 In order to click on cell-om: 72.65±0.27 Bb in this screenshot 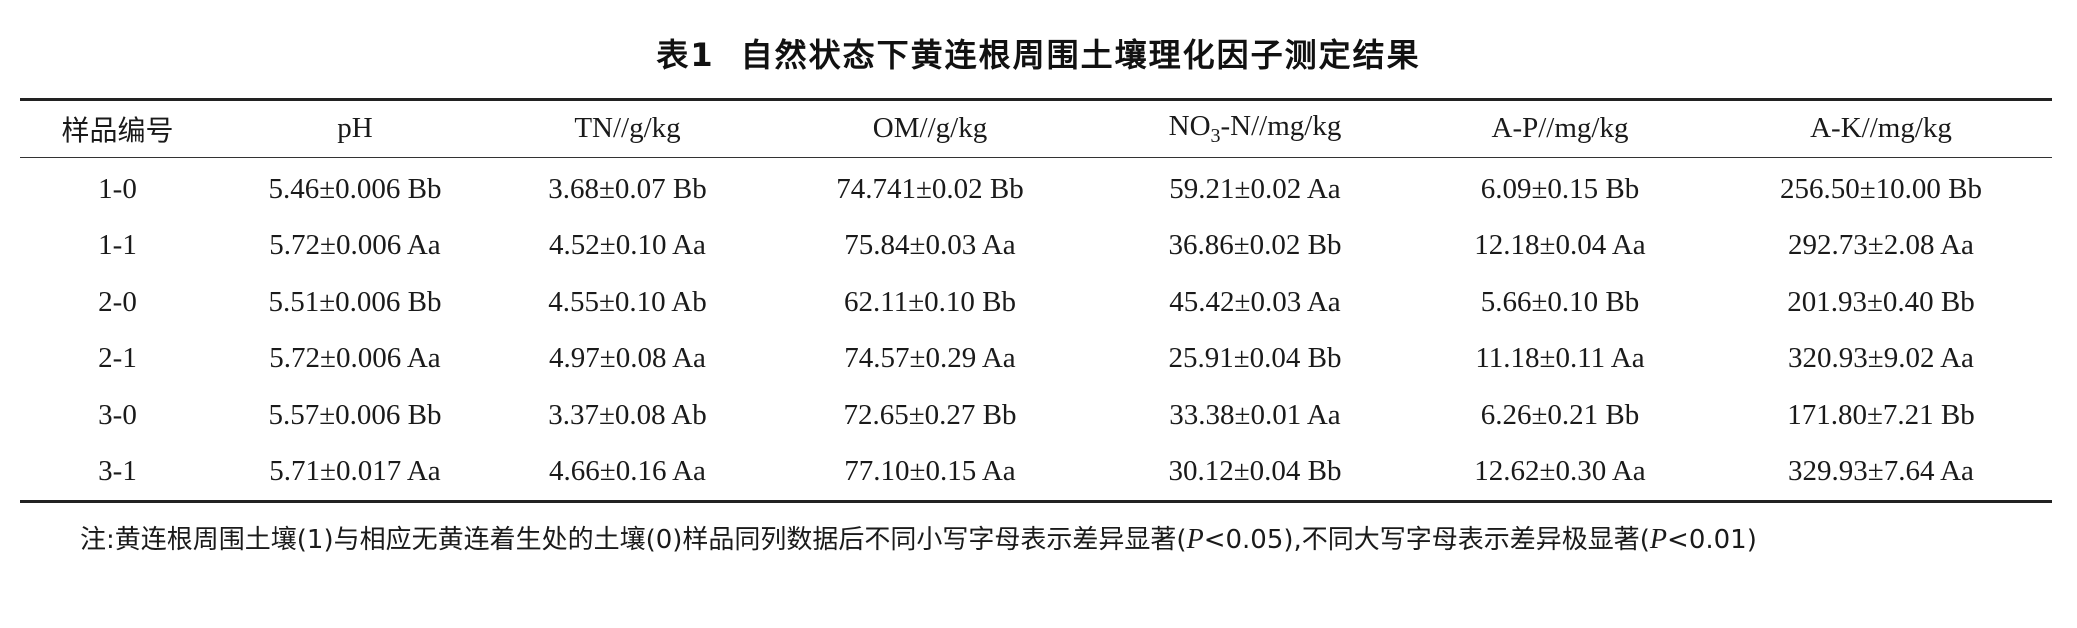, I will do `click(930, 414)`.